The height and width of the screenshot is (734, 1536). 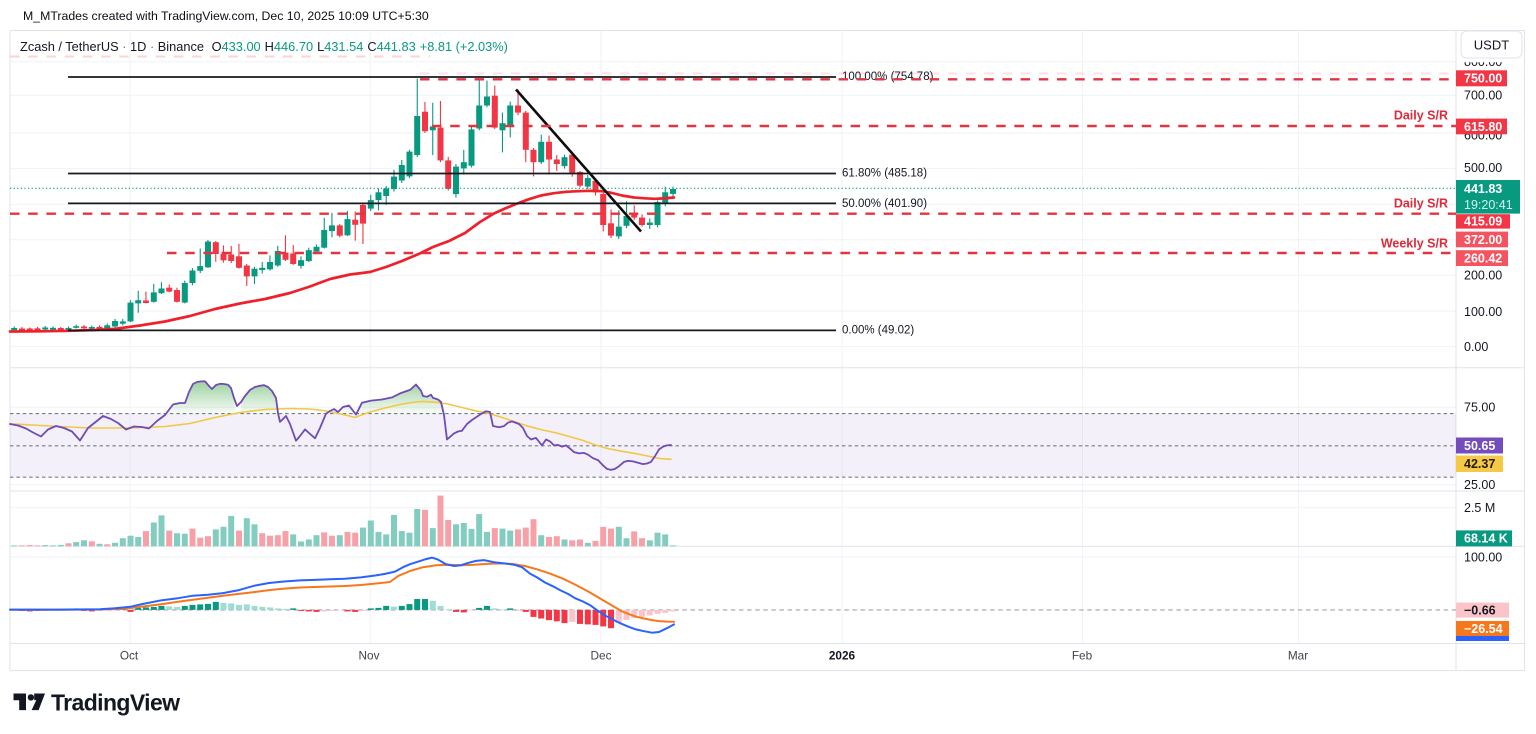 I want to click on svg-text: TradingView, so click(x=115, y=702).